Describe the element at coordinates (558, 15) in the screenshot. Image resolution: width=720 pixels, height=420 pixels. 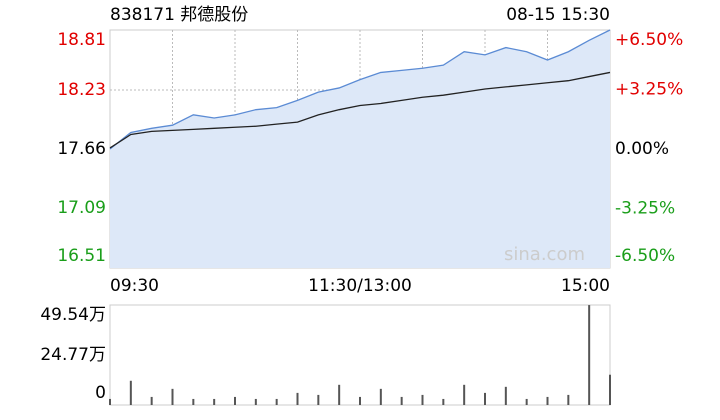
I see `datetime: 08-15 15:30` at that location.